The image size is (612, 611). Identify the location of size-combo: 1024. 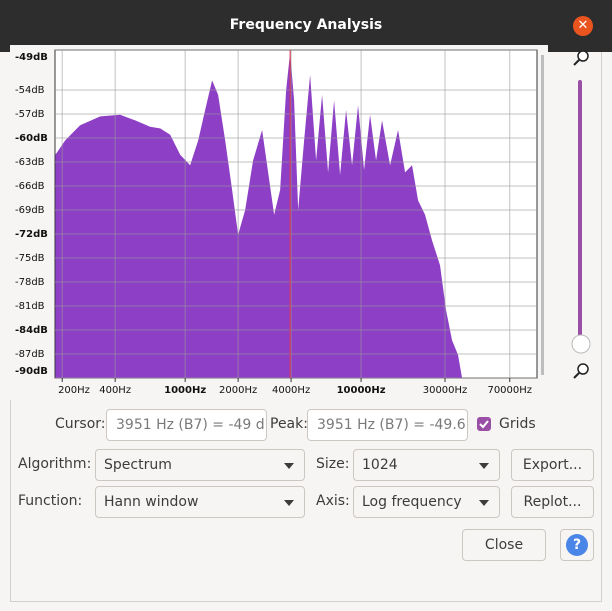
(426, 465).